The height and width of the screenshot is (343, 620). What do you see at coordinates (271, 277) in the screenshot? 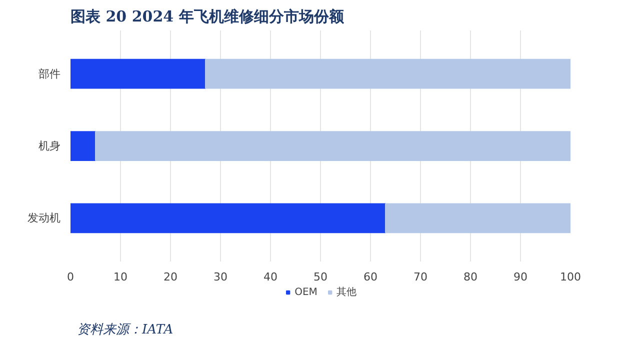
I see `x-tick-label: 40` at bounding box center [271, 277].